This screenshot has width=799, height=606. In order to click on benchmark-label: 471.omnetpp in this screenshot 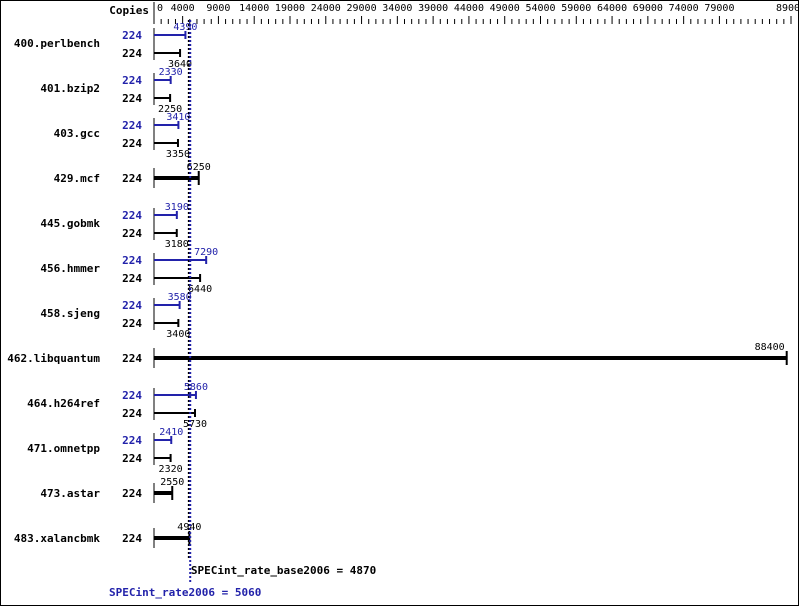, I will do `click(63, 448)`.